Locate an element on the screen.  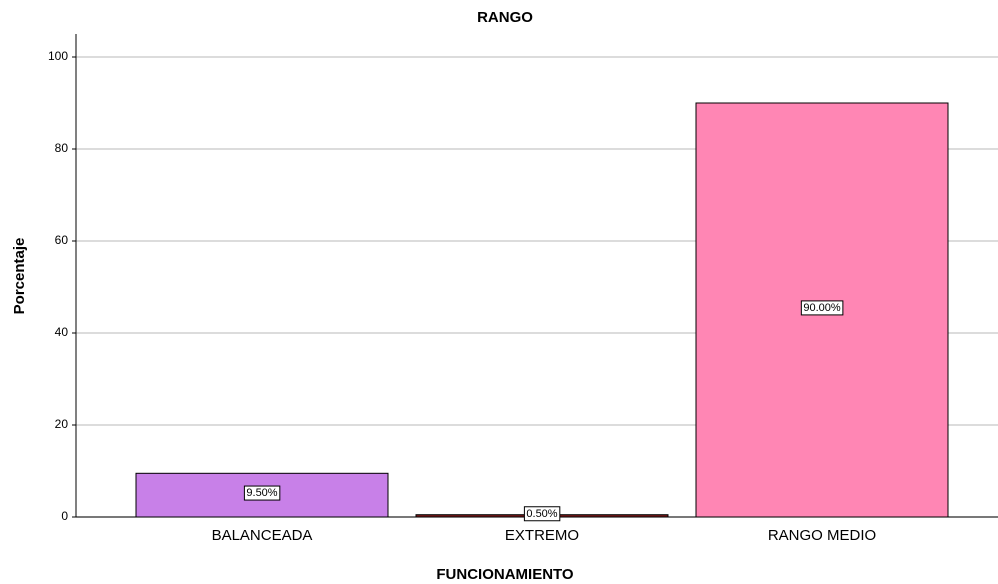
value-label: 9.50% is located at coordinates (261, 493).